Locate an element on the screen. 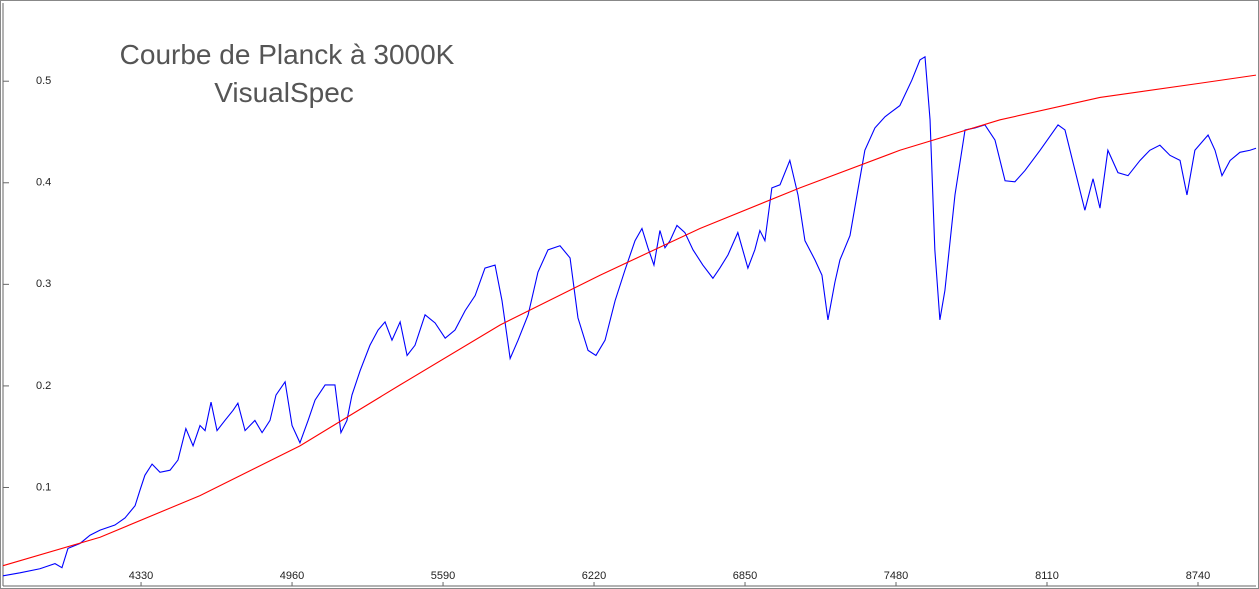 The width and height of the screenshot is (1259, 589). y-tick-label: 0.1 is located at coordinates (43, 487).